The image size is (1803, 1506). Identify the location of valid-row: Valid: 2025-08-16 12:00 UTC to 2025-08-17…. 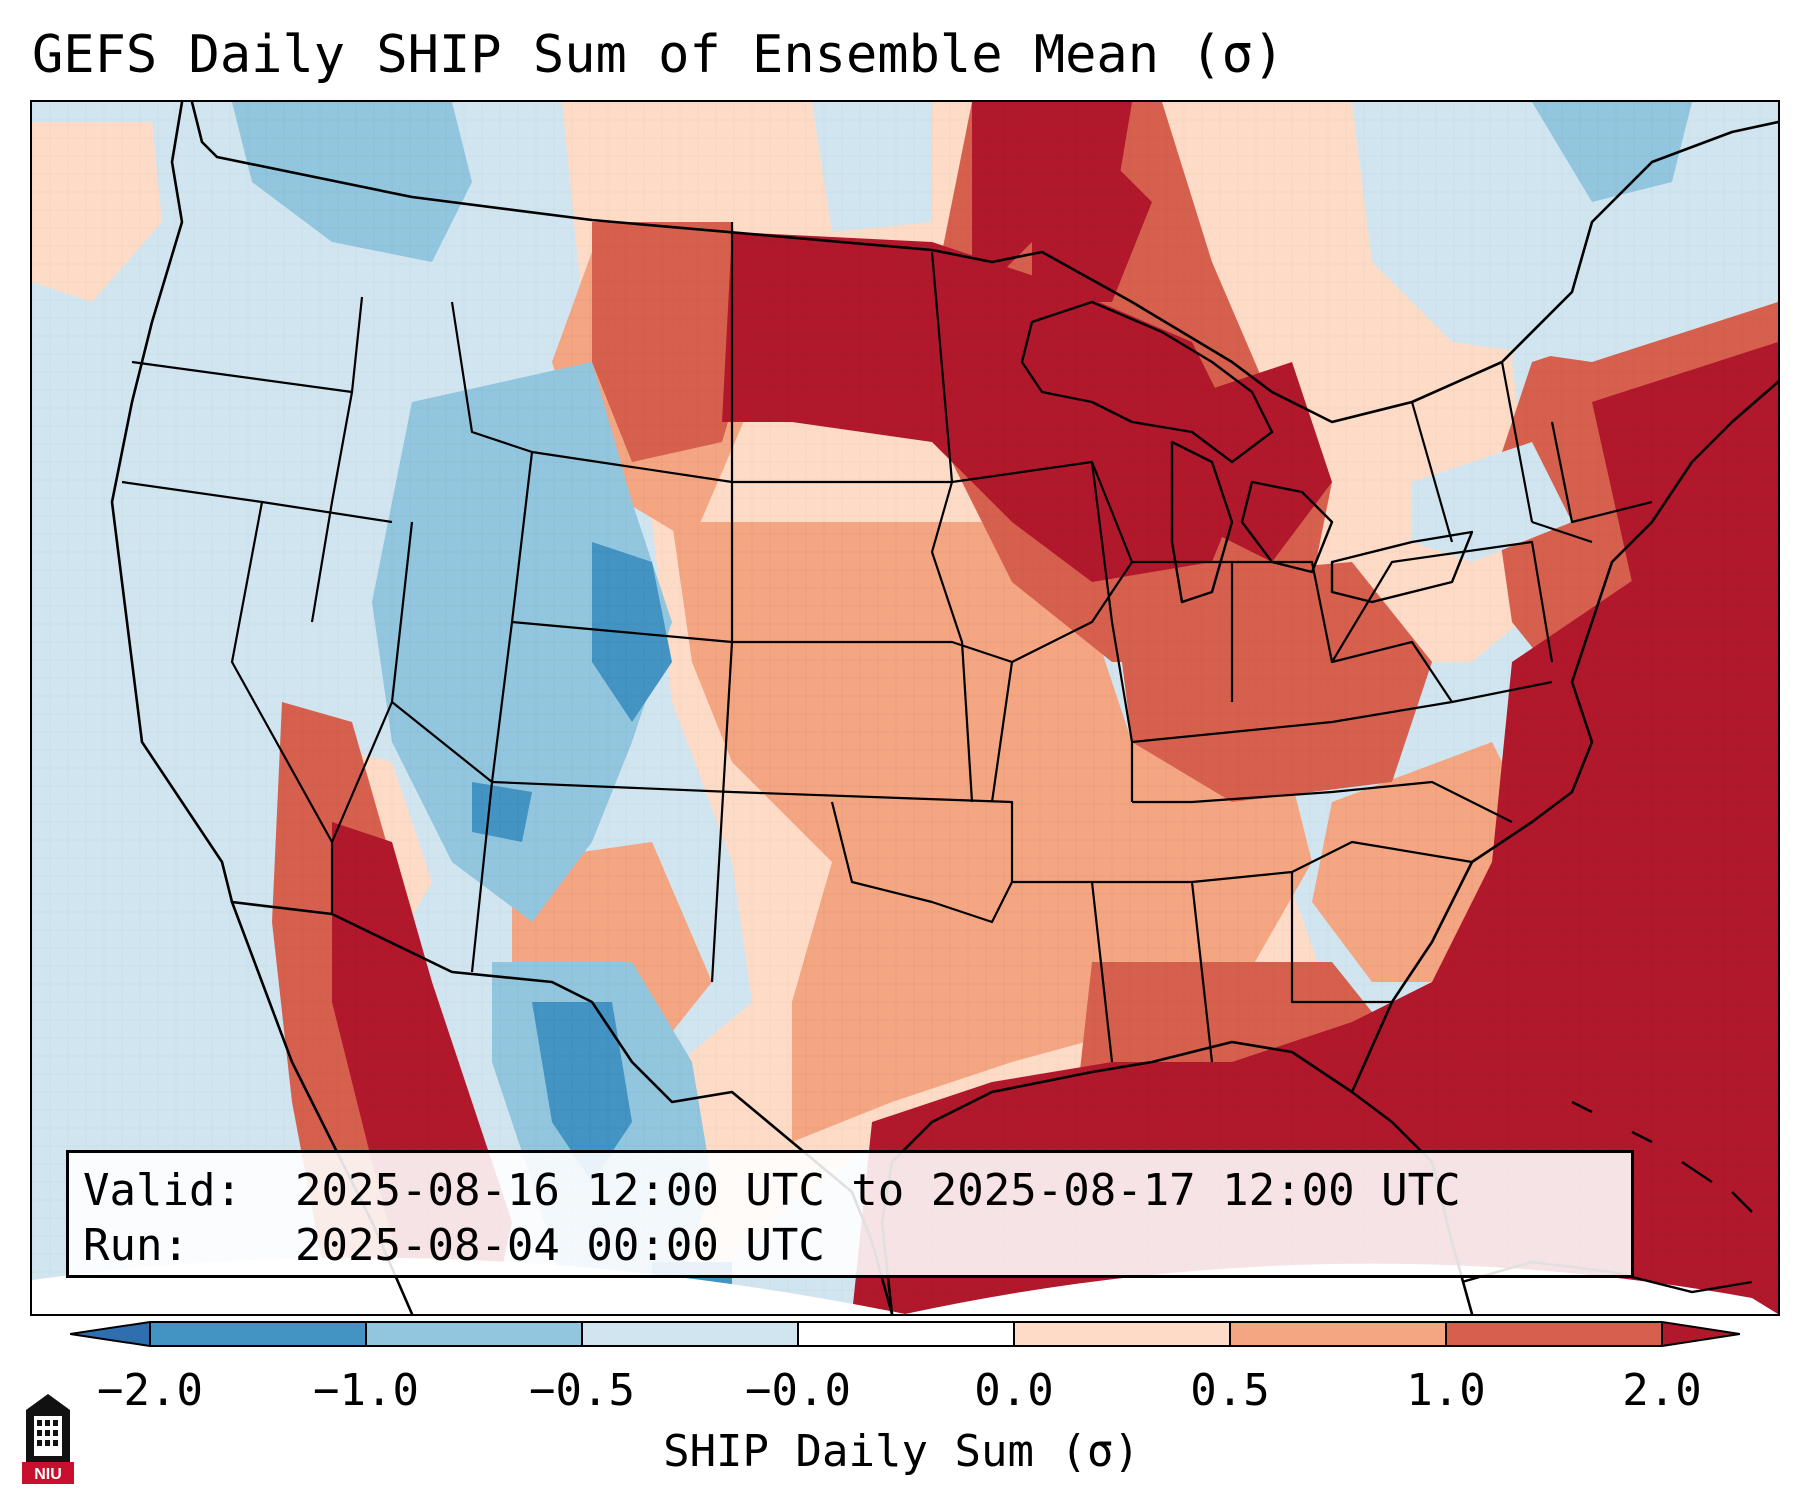
(850, 1190).